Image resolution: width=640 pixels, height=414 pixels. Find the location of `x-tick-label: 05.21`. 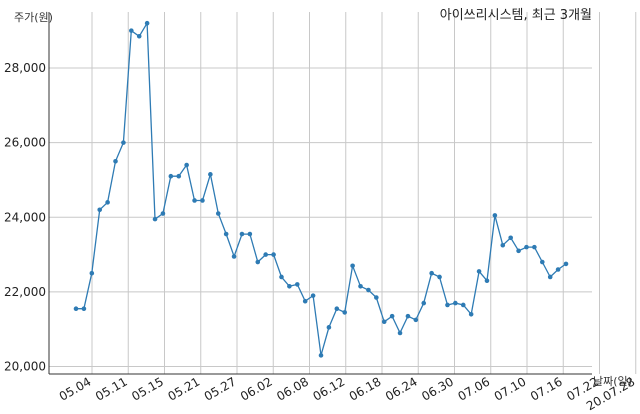

x-tick-label: 05.21 is located at coordinates (183, 388).